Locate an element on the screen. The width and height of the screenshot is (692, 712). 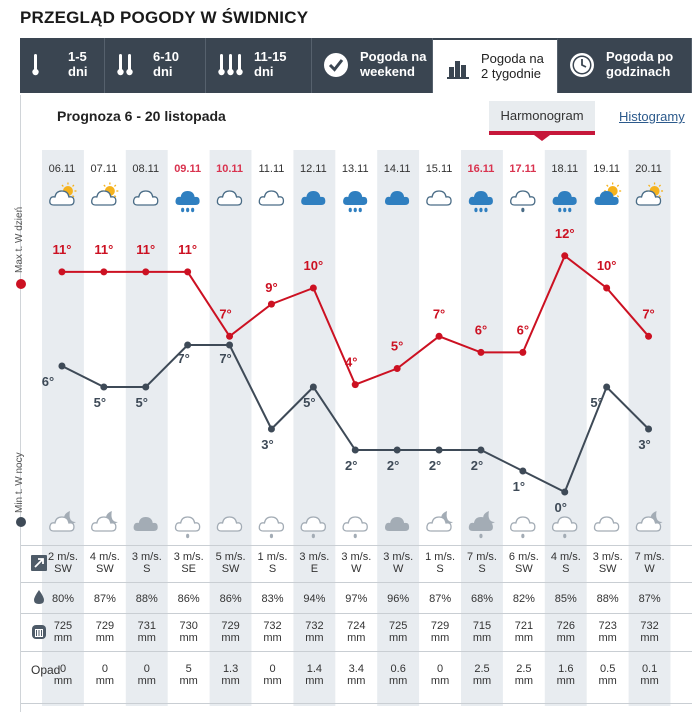
temp-max-label: 6° is located at coordinates (523, 329).